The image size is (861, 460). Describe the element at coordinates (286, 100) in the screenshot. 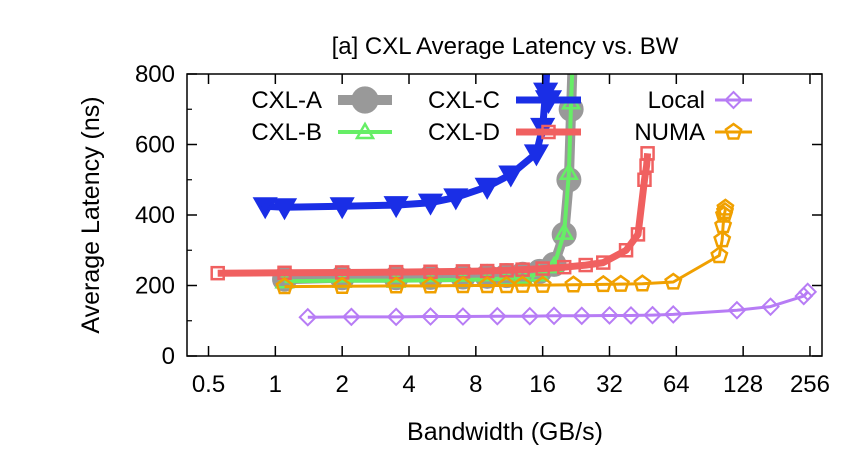

I see `legend-label: CXL-A` at that location.